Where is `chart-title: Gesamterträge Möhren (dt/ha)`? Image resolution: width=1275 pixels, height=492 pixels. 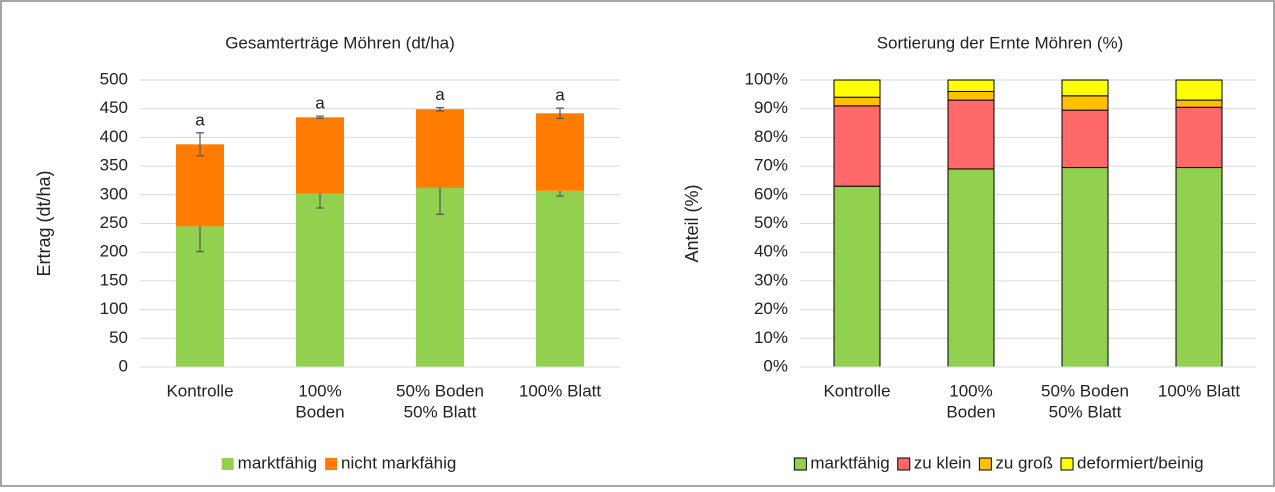 chart-title: Gesamterträge Möhren (dt/ha) is located at coordinates (340, 42).